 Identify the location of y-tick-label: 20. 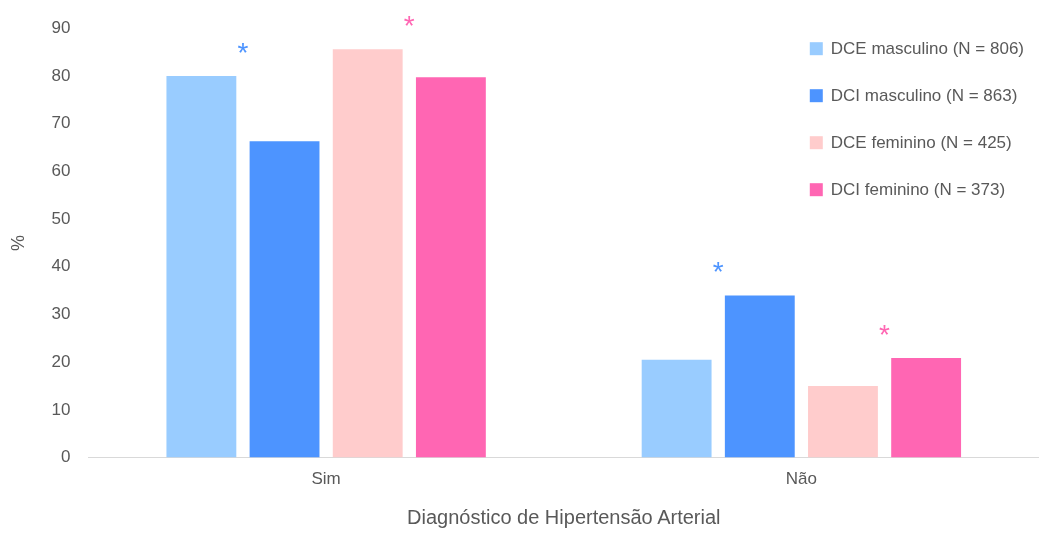
(61, 361).